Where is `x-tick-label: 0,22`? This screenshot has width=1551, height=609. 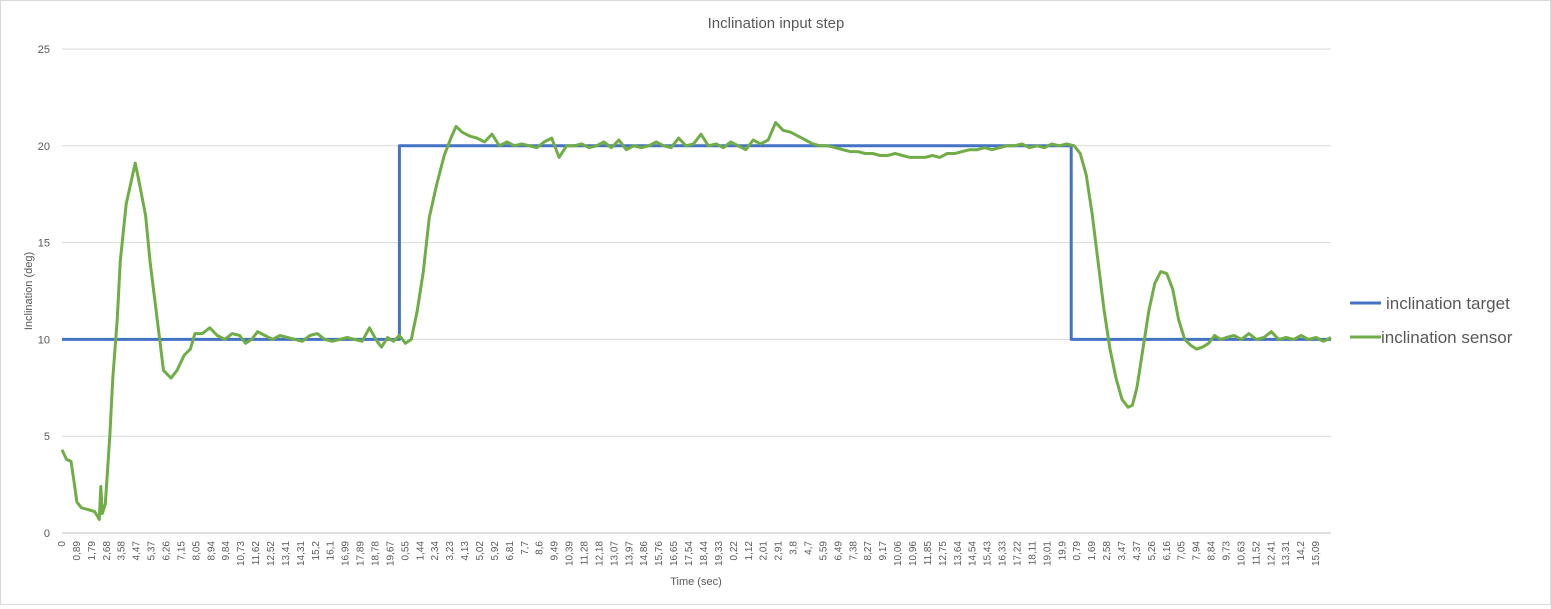
x-tick-label: 0,22 is located at coordinates (734, 551).